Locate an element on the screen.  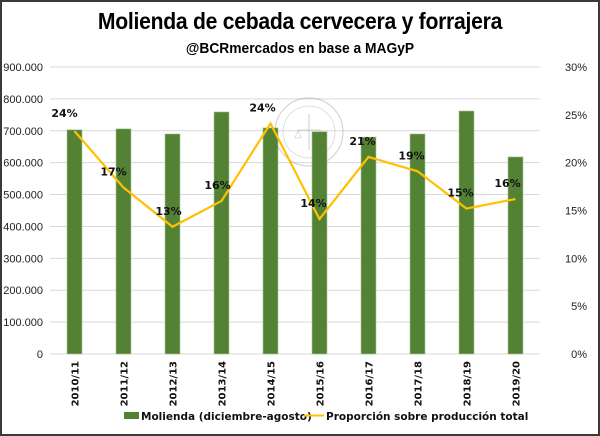
x-axis-tick-label: 2014/15 is located at coordinates (272, 383).